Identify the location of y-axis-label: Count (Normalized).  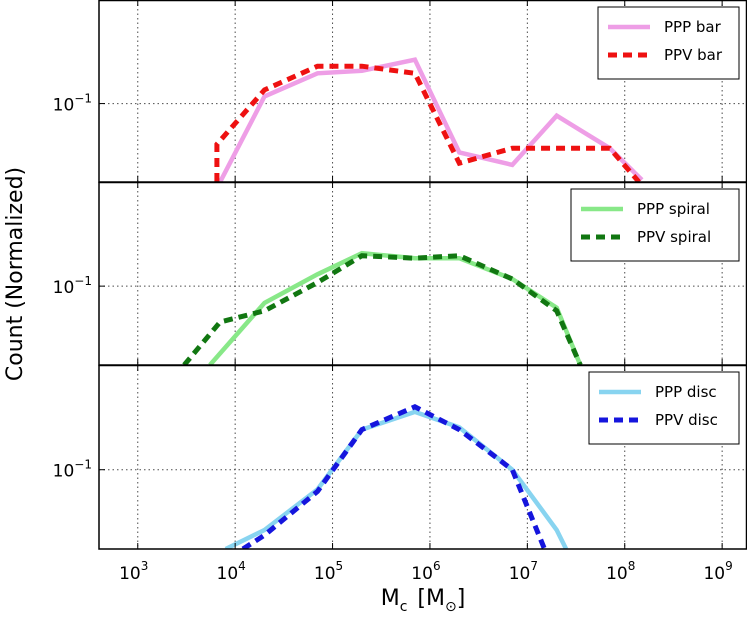
(15, 274).